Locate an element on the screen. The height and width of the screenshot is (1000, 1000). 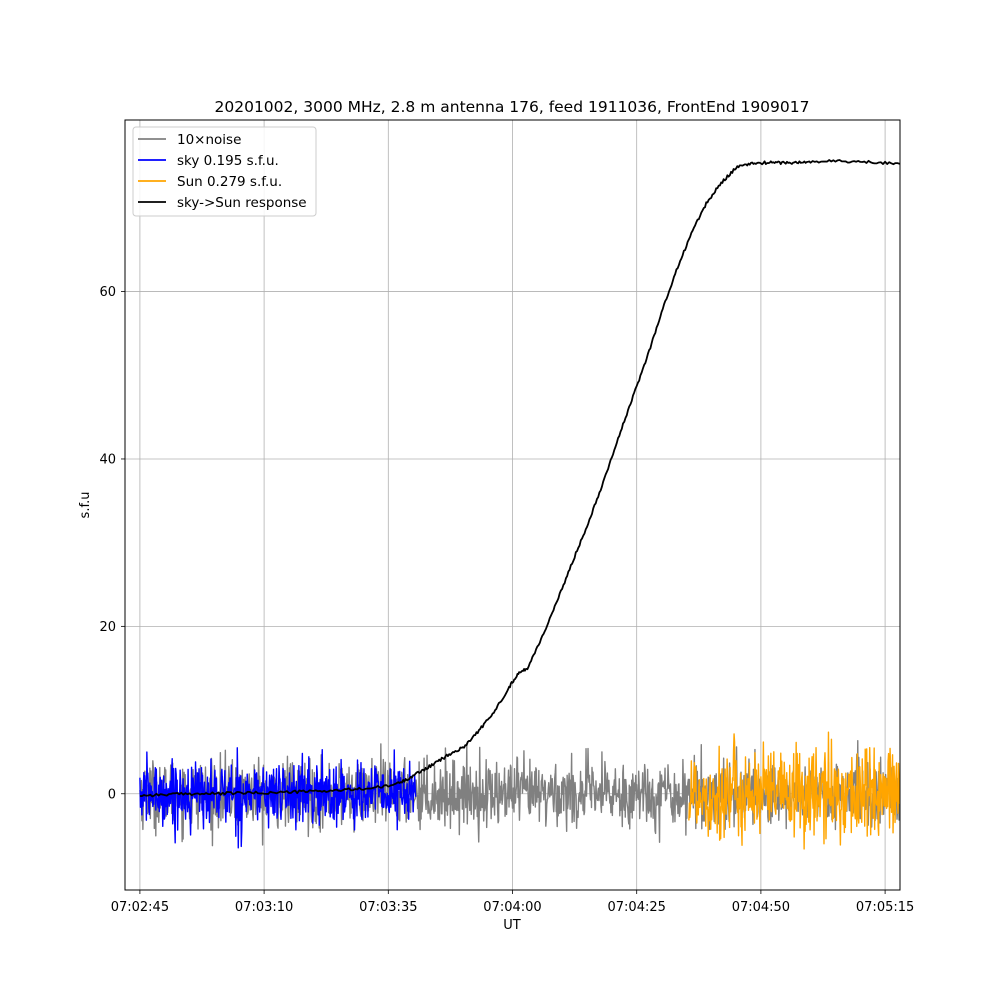
y-axis-ticks: 0 20 40 60 is located at coordinates (112, 543).